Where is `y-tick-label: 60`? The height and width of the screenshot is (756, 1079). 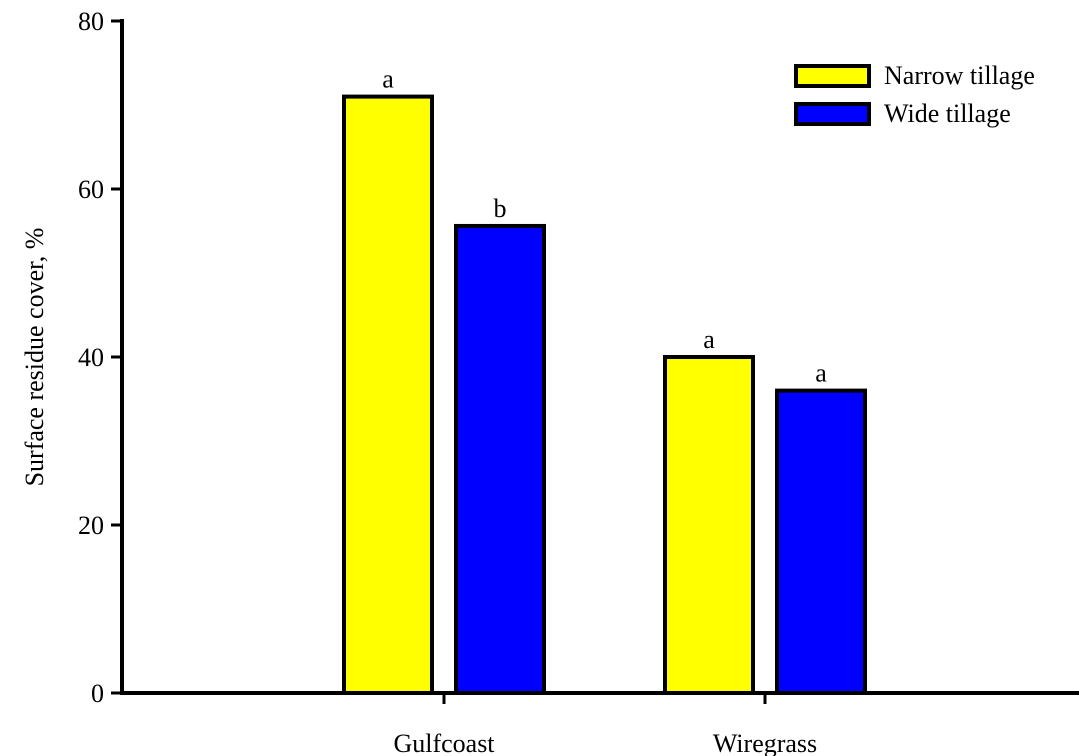 y-tick-label: 60 is located at coordinates (91, 189).